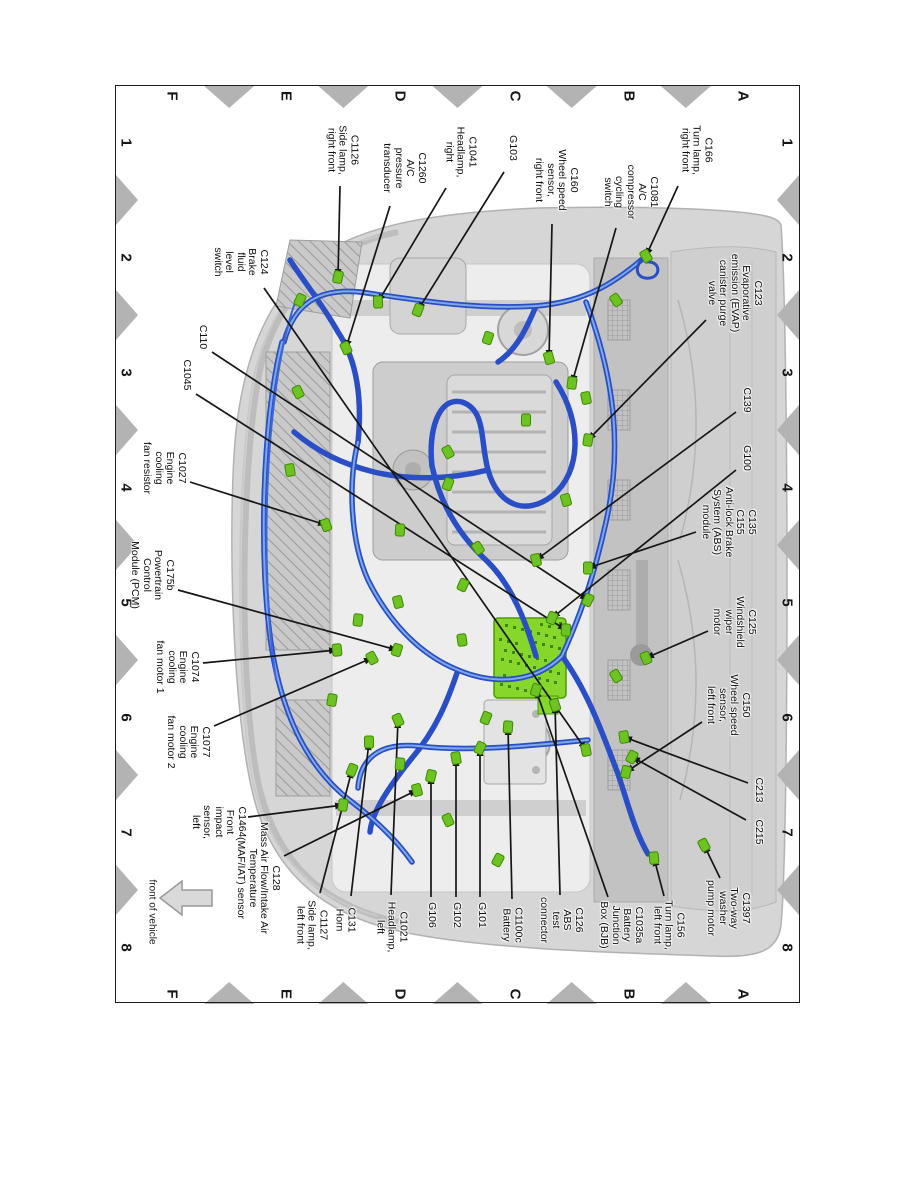 The height and width of the screenshot is (1188, 918). I want to click on callout-C213: C213, so click(758, 790).